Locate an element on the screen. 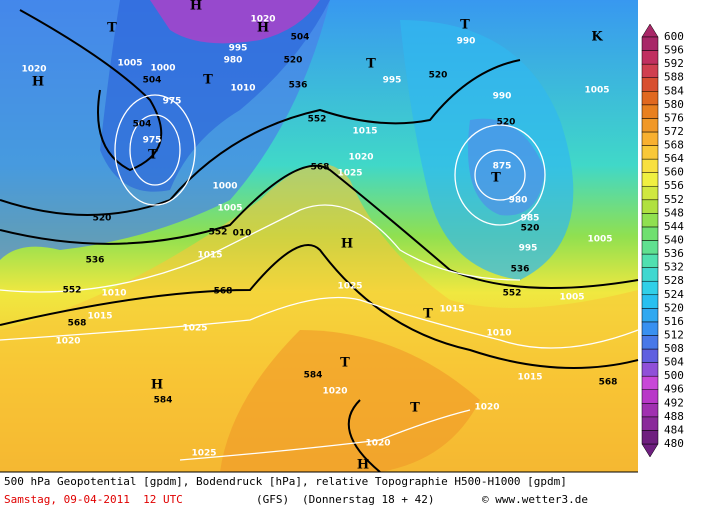 The height and width of the screenshot is (517, 704). legend-label: 504 is located at coordinates (674, 362).